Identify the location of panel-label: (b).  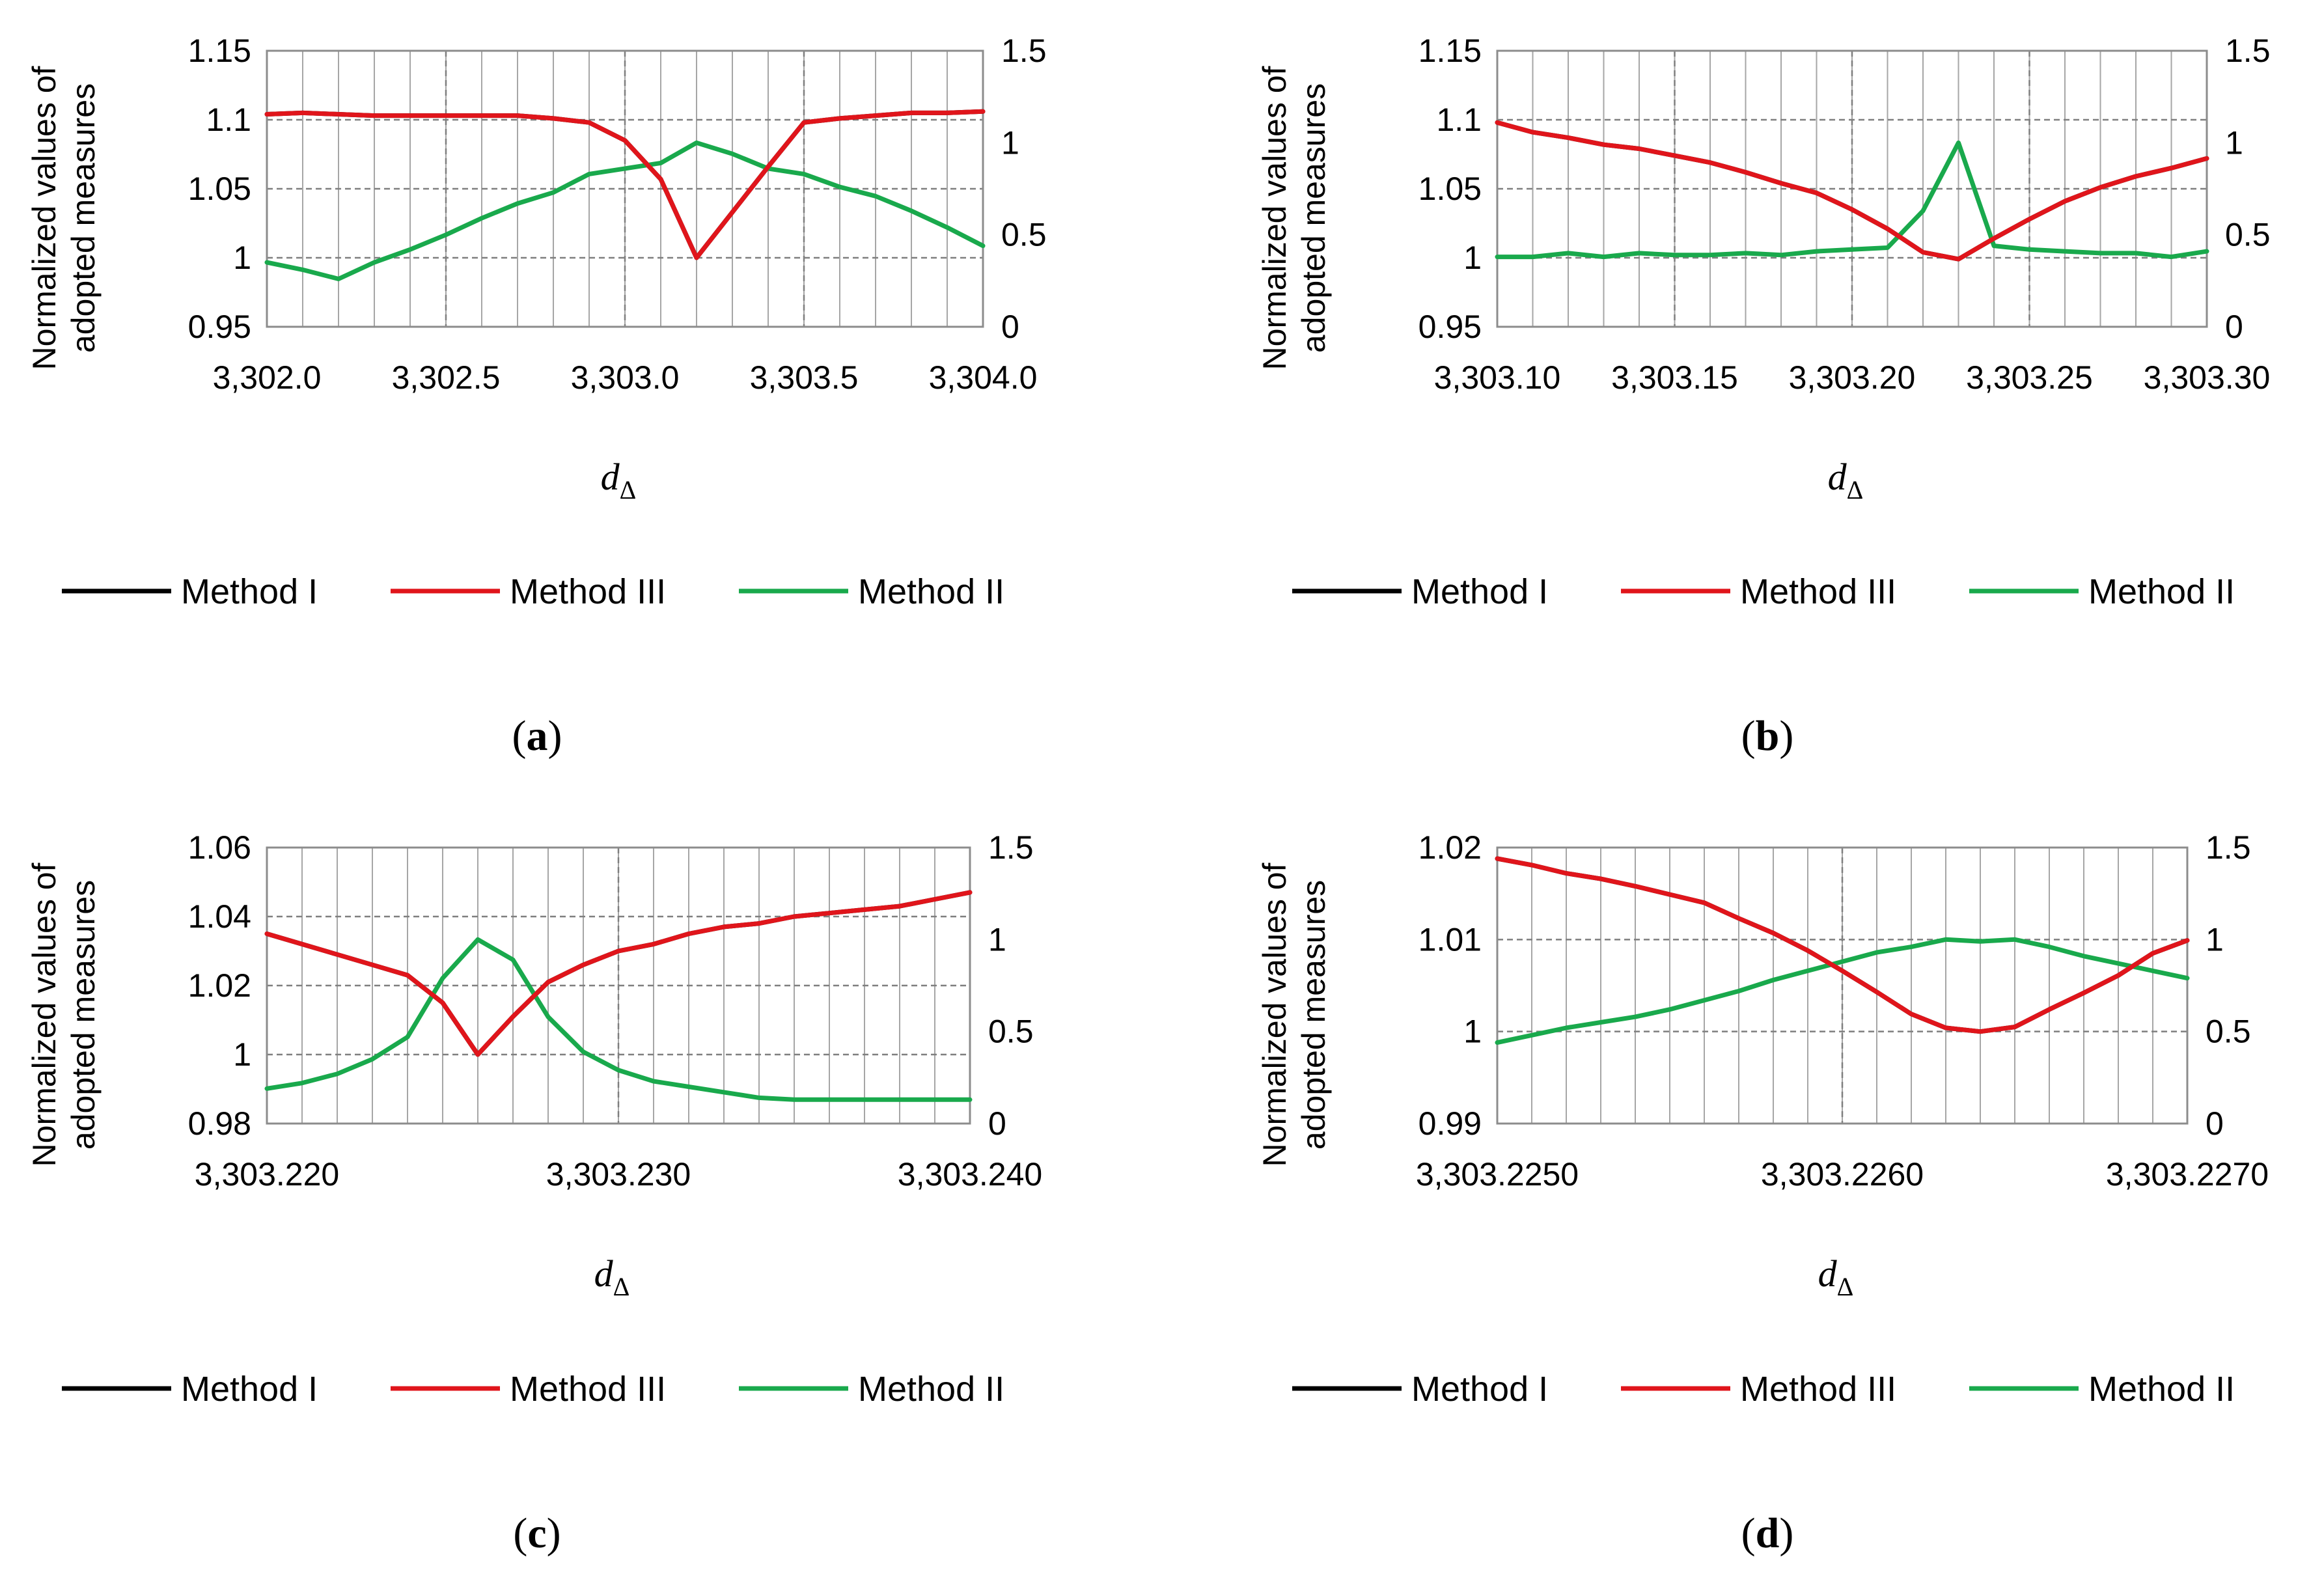
(1768, 736).